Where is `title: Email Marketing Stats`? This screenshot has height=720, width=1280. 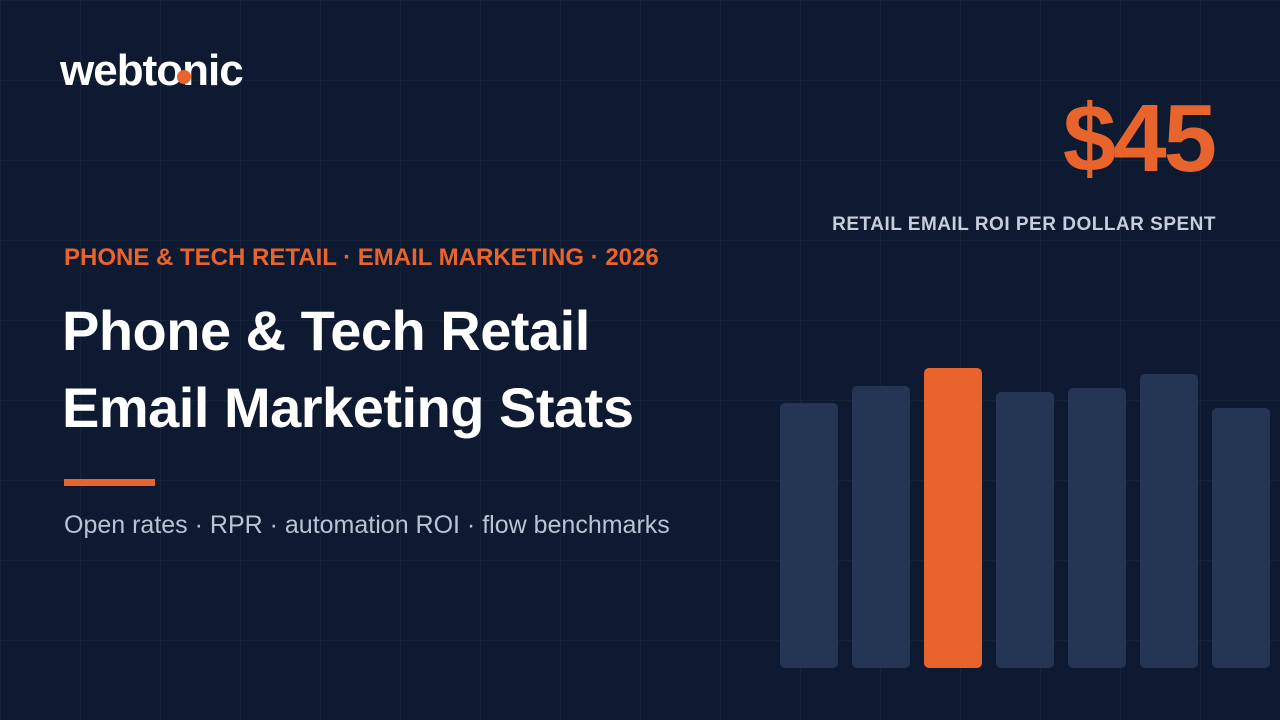
title: Email Marketing Stats is located at coordinates (348, 407).